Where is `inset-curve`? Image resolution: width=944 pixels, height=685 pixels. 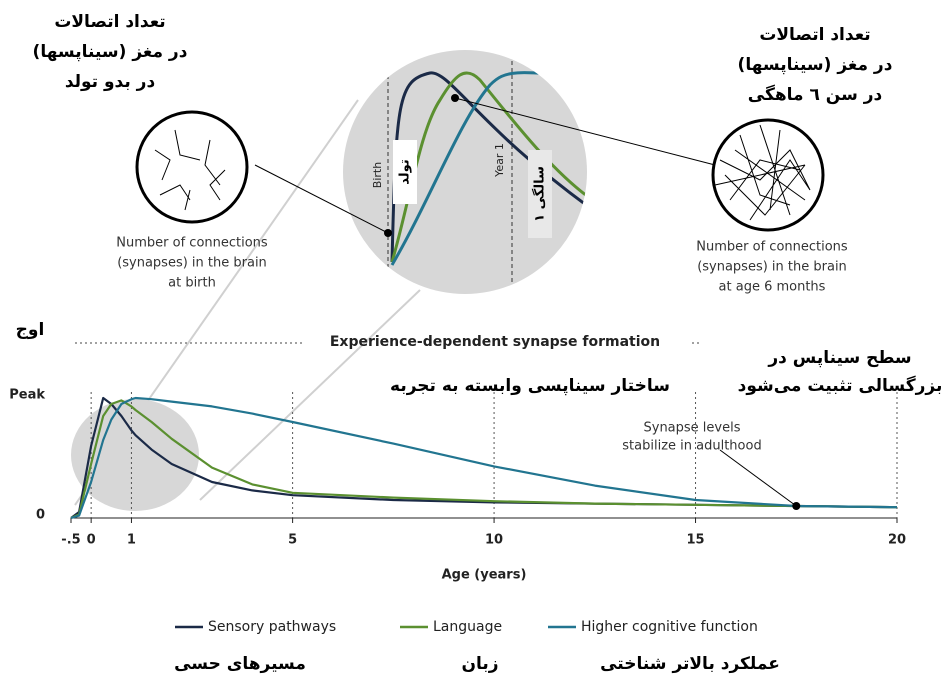
inset-curve is located at coordinates (488, 168).